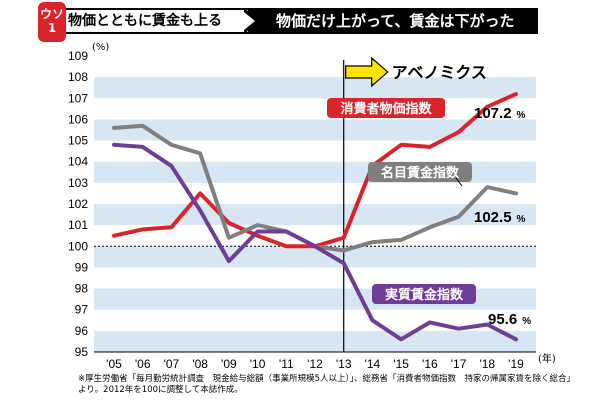 The width and height of the screenshot is (600, 400). Describe the element at coordinates (78, 98) in the screenshot. I see `y-tick-label: 107` at that location.